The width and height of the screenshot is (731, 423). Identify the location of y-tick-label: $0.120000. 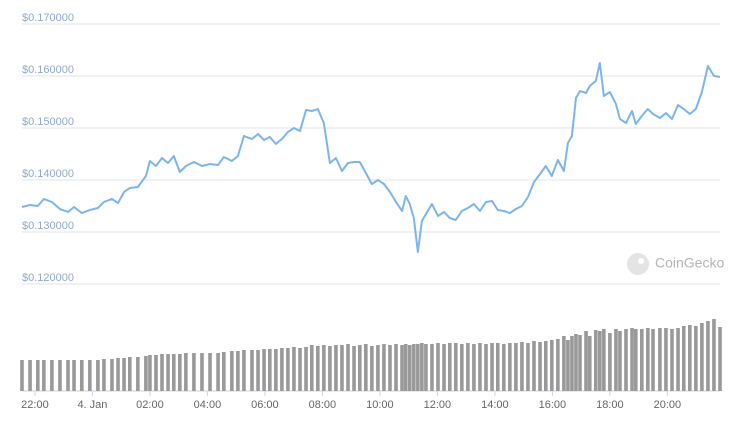
(48, 278).